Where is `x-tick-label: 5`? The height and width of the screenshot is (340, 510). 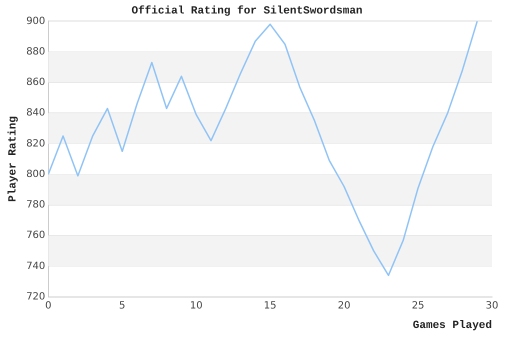 x-tick-label: 5 is located at coordinates (122, 306).